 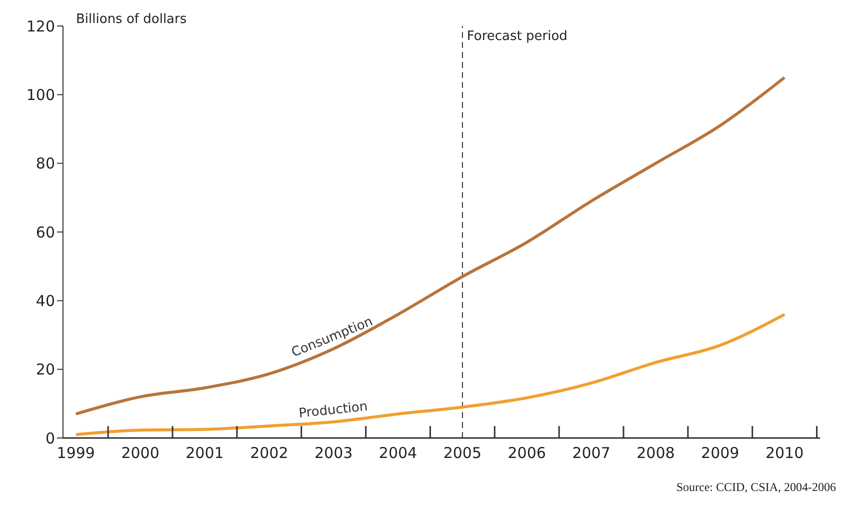 I want to click on text: Production, so click(x=333, y=410).